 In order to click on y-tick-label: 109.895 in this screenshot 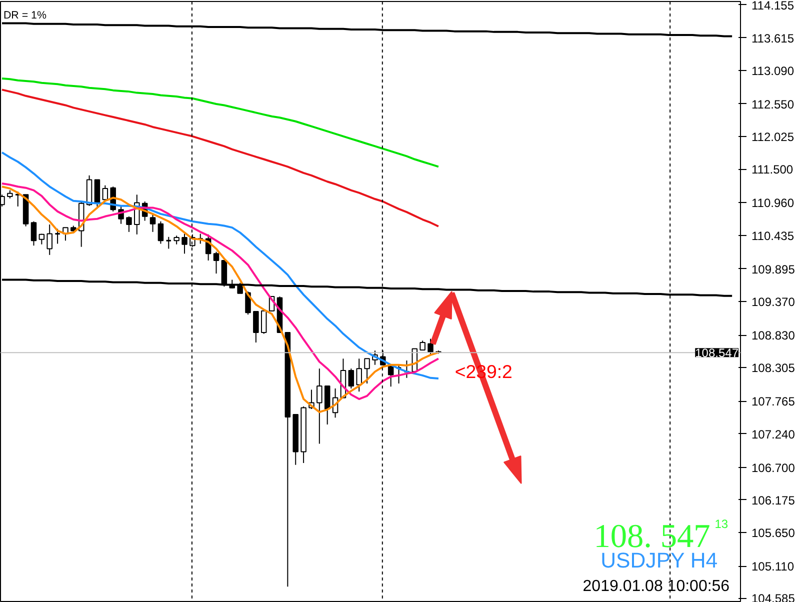, I will do `click(774, 269)`.